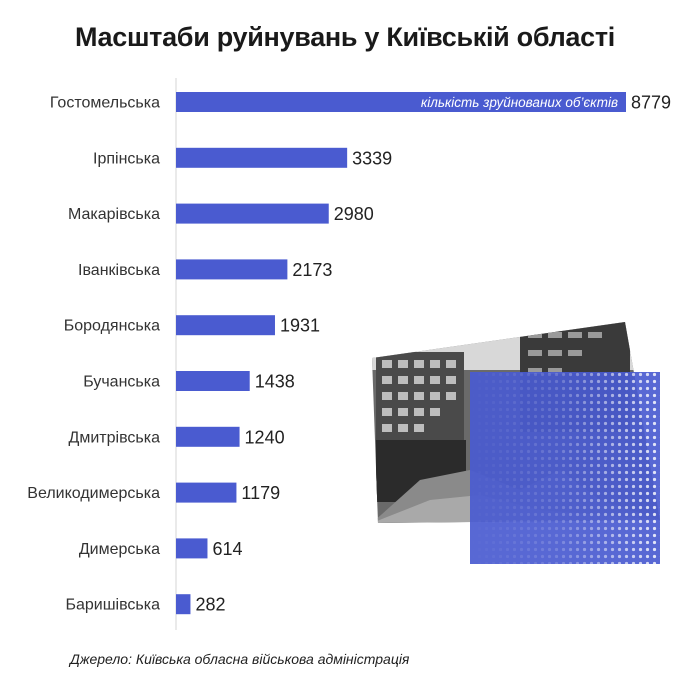 Image resolution: width=690 pixels, height=690 pixels. I want to click on value-label-4: 2173, so click(312, 270).